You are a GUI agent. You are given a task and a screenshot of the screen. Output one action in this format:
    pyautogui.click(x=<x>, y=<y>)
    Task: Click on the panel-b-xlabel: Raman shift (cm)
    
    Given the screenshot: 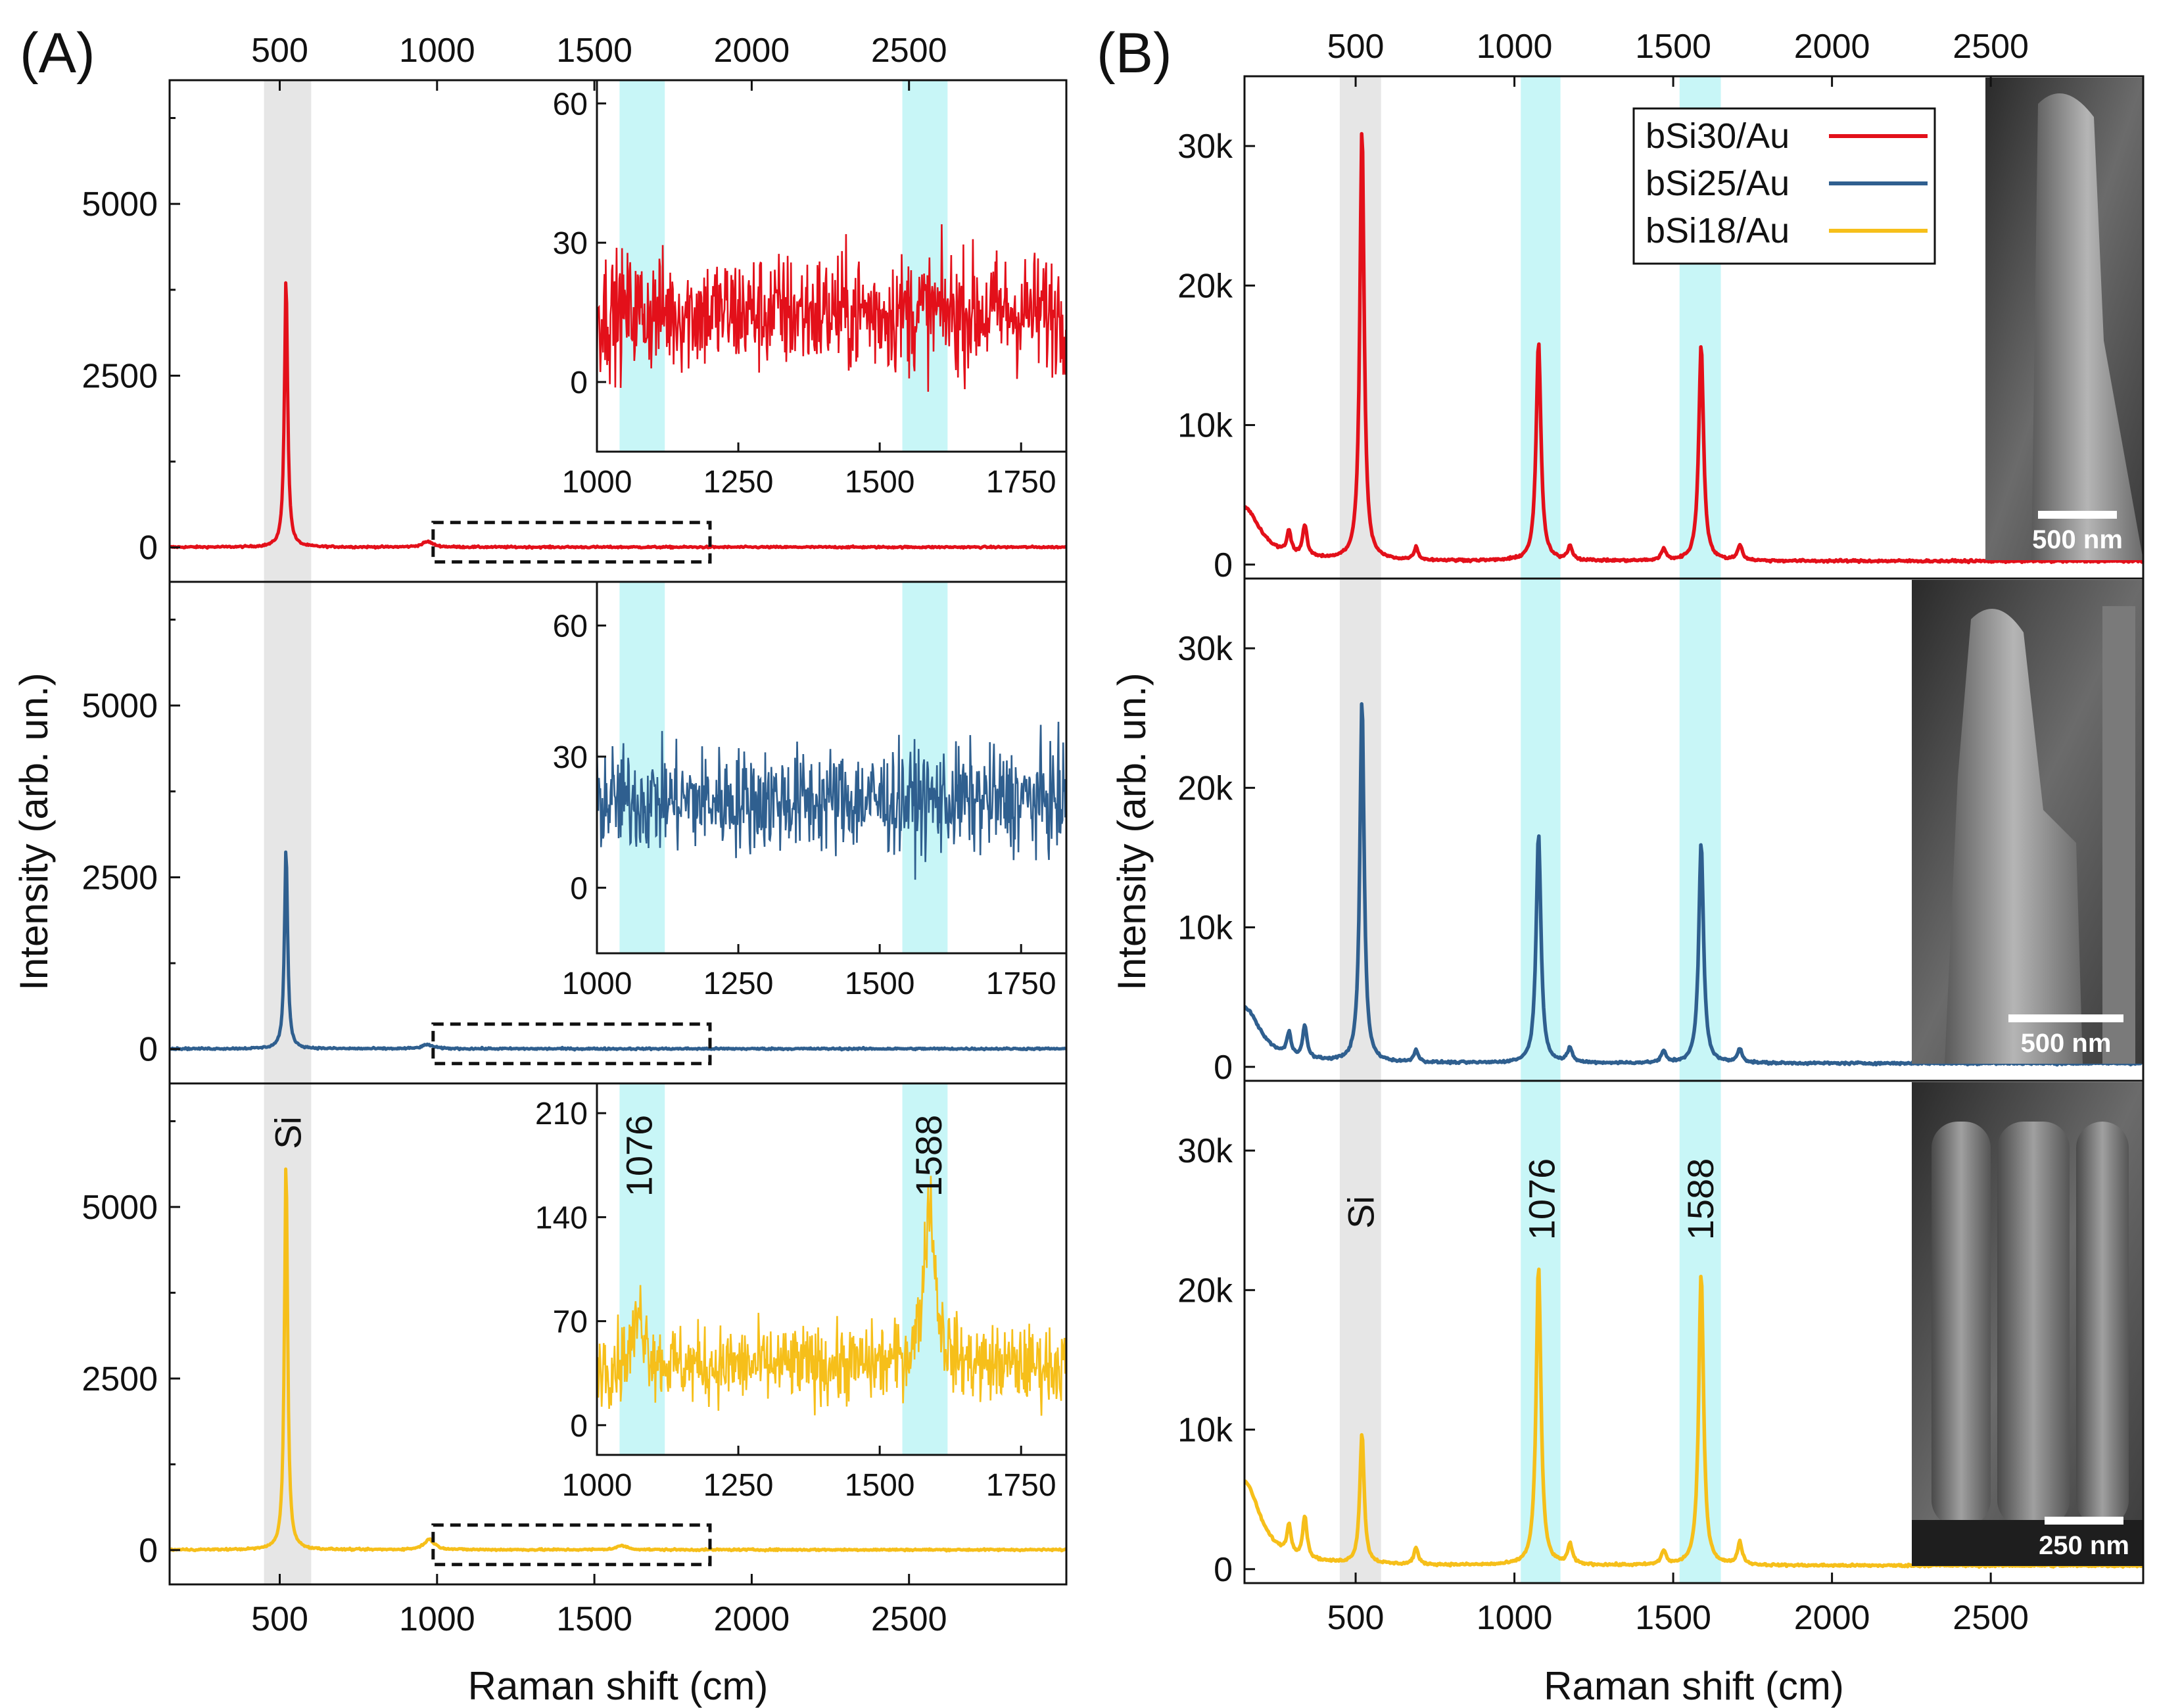 What is the action you would take?
    pyautogui.click(x=1694, y=1686)
    